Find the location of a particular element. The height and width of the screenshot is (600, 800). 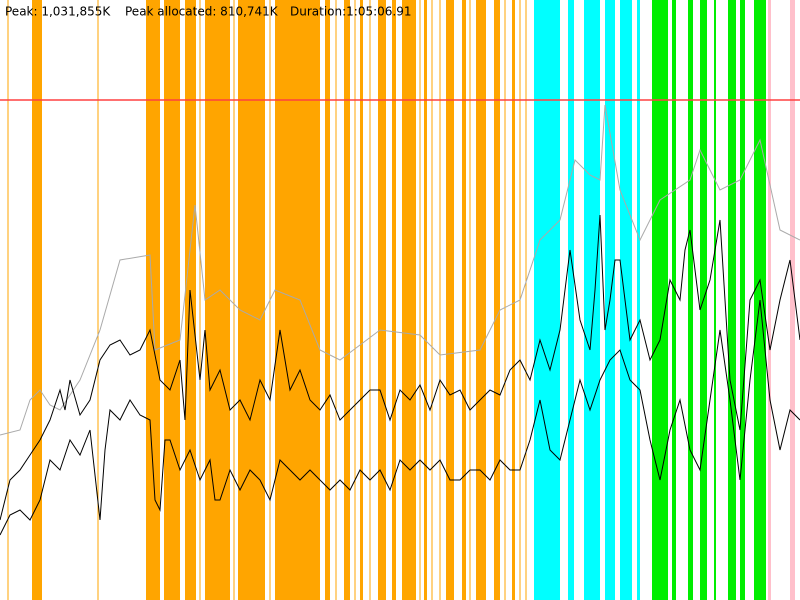

duration-label: Duration:1:05:06.91 is located at coordinates (351, 12).